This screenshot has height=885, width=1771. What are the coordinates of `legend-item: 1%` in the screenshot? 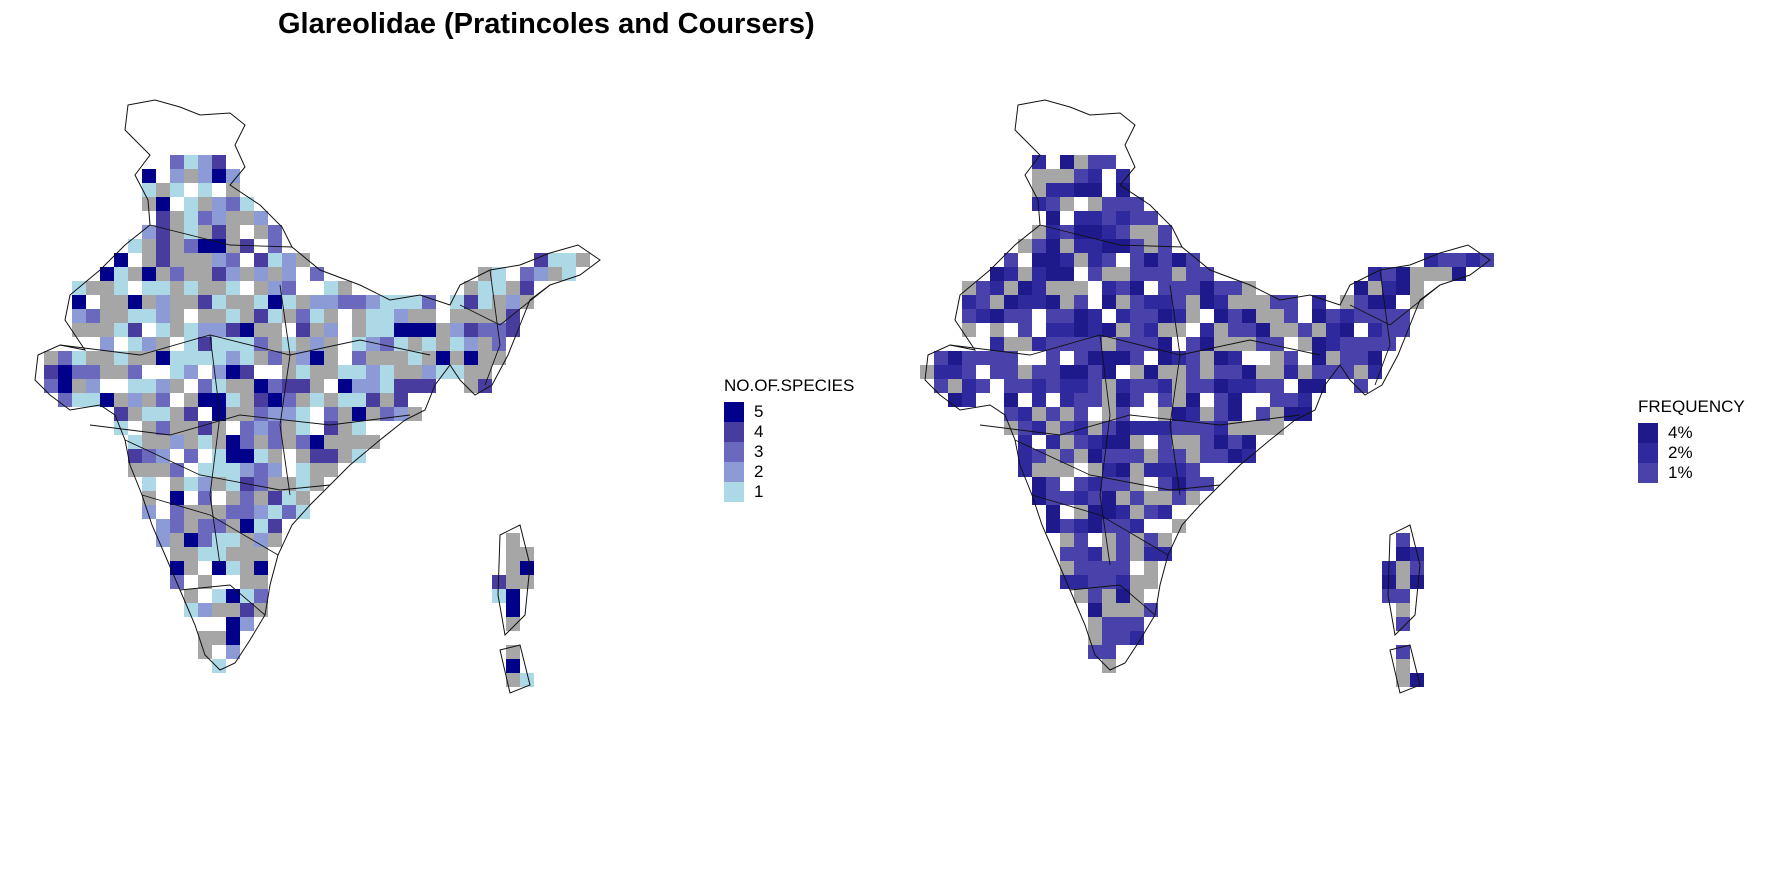 It's located at (1691, 473).